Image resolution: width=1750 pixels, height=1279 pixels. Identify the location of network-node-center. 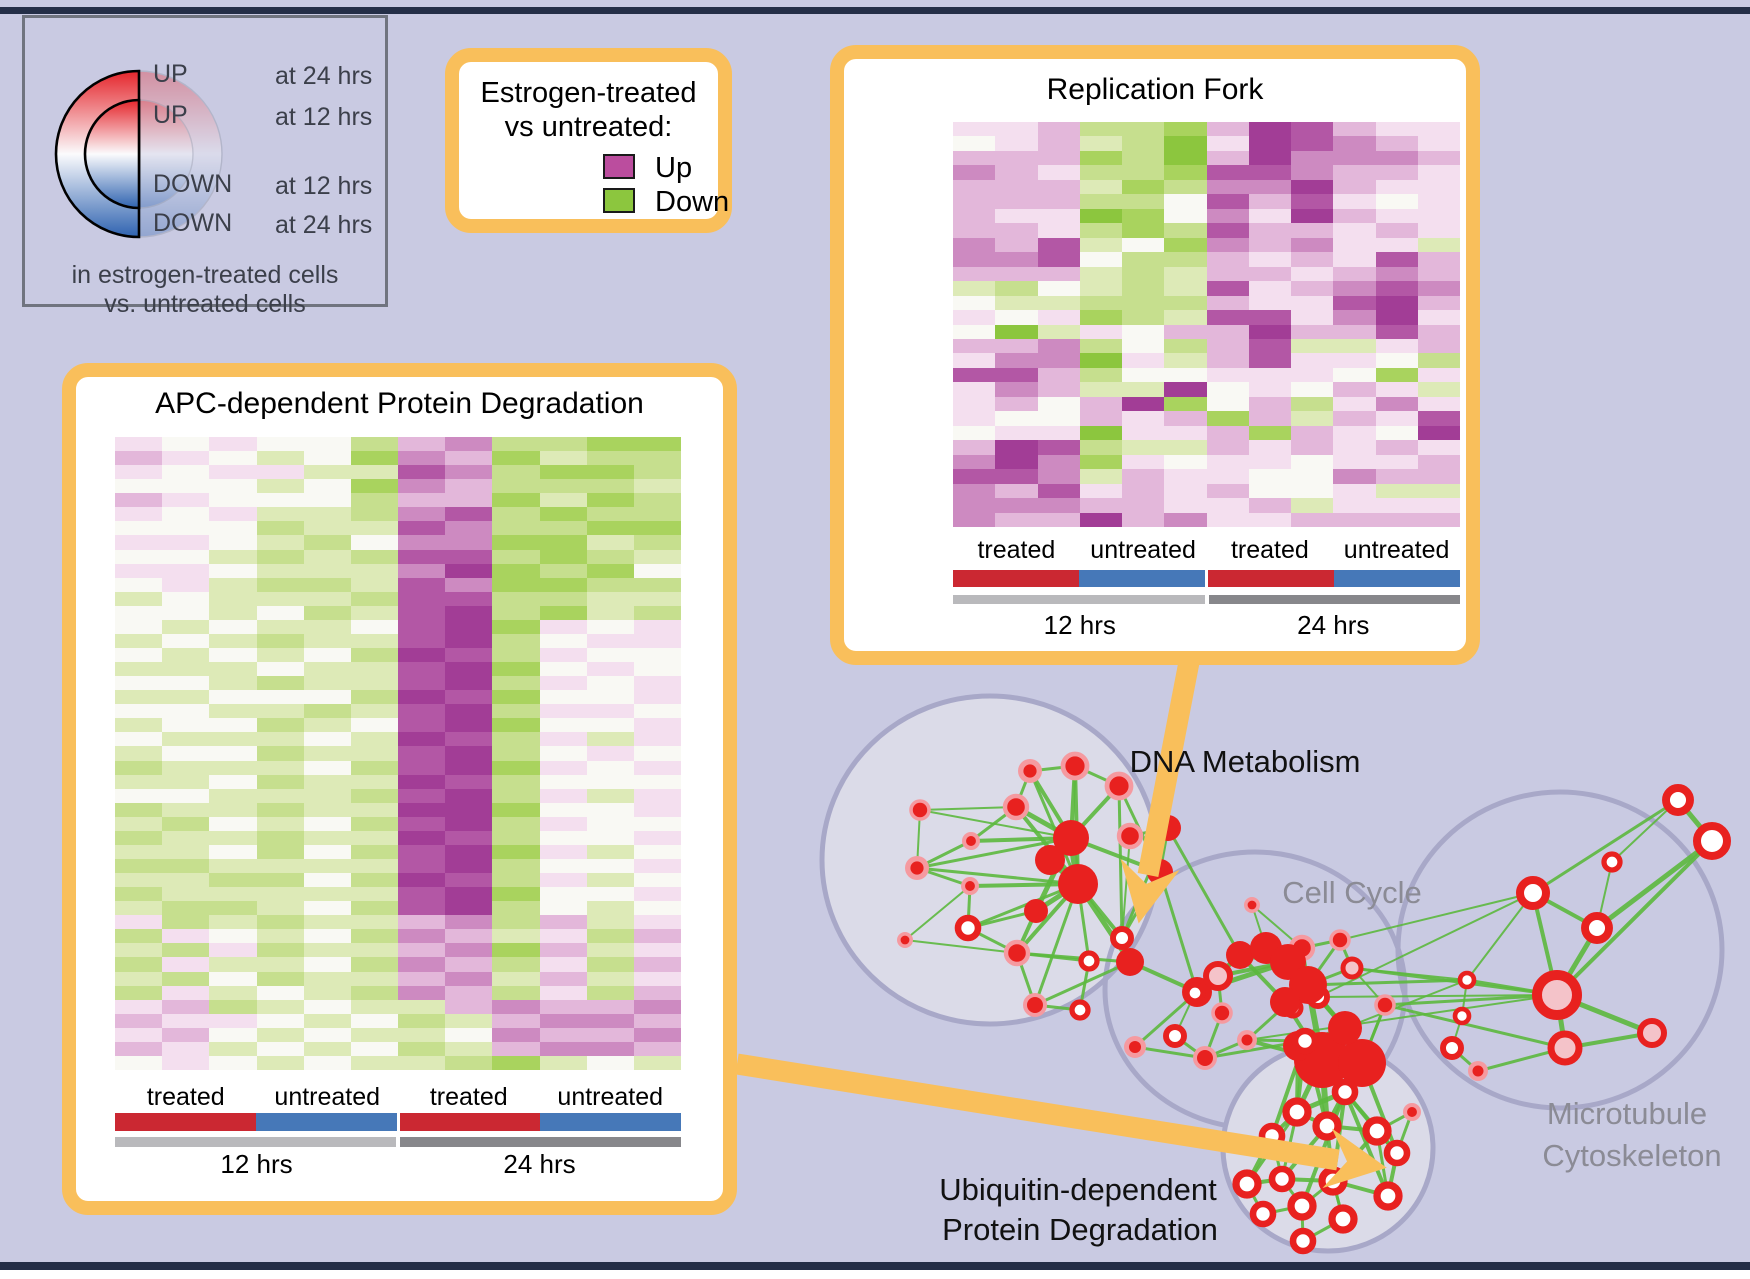
(1135, 1047).